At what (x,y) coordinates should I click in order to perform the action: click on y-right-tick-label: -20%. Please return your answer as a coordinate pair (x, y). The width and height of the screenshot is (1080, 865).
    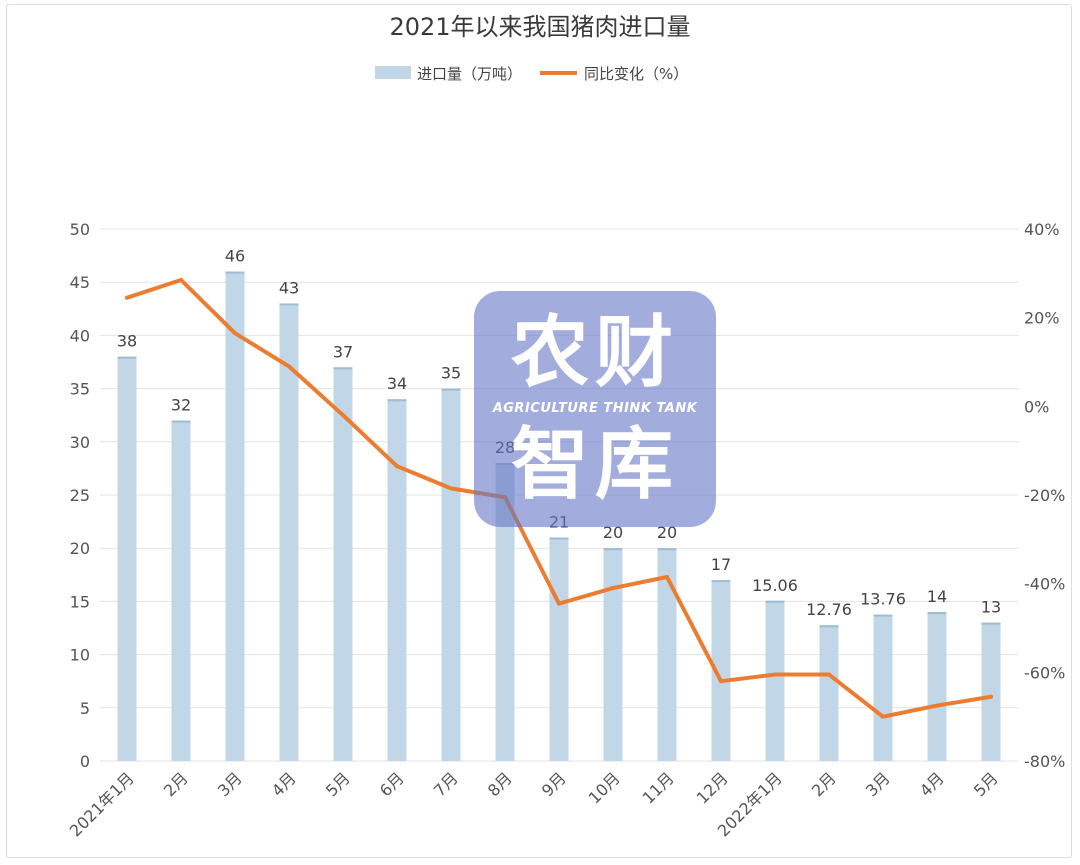
    Looking at the image, I should click on (1044, 495).